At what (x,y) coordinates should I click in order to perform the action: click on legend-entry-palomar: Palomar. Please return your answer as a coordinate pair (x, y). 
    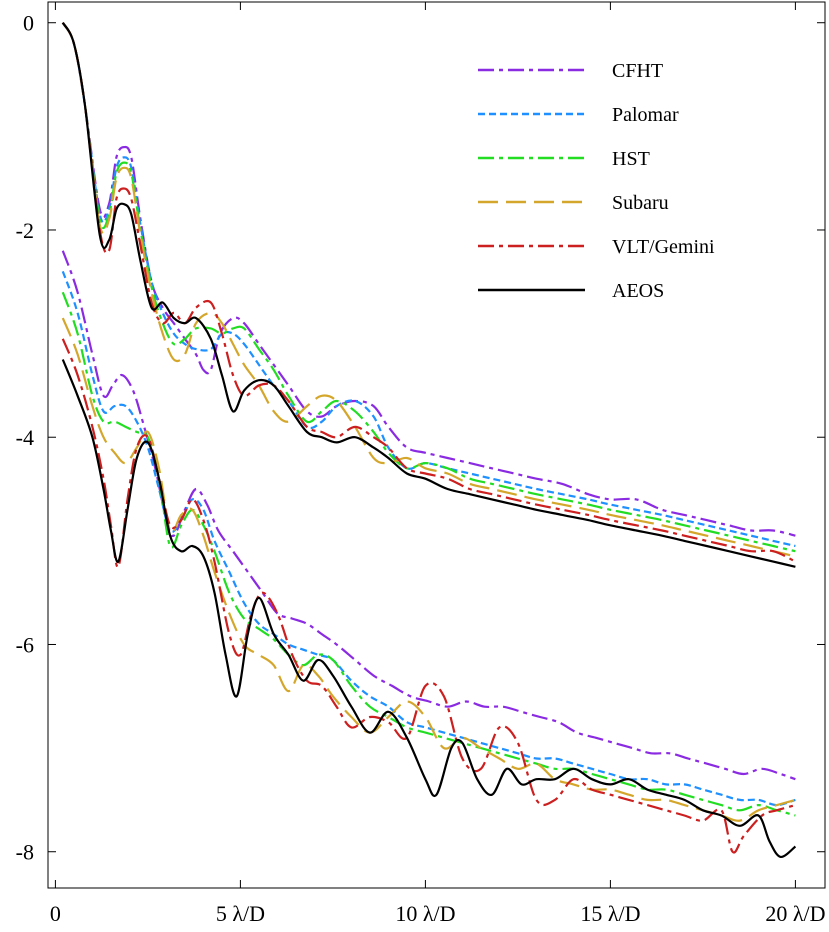
    Looking at the image, I should click on (578, 115).